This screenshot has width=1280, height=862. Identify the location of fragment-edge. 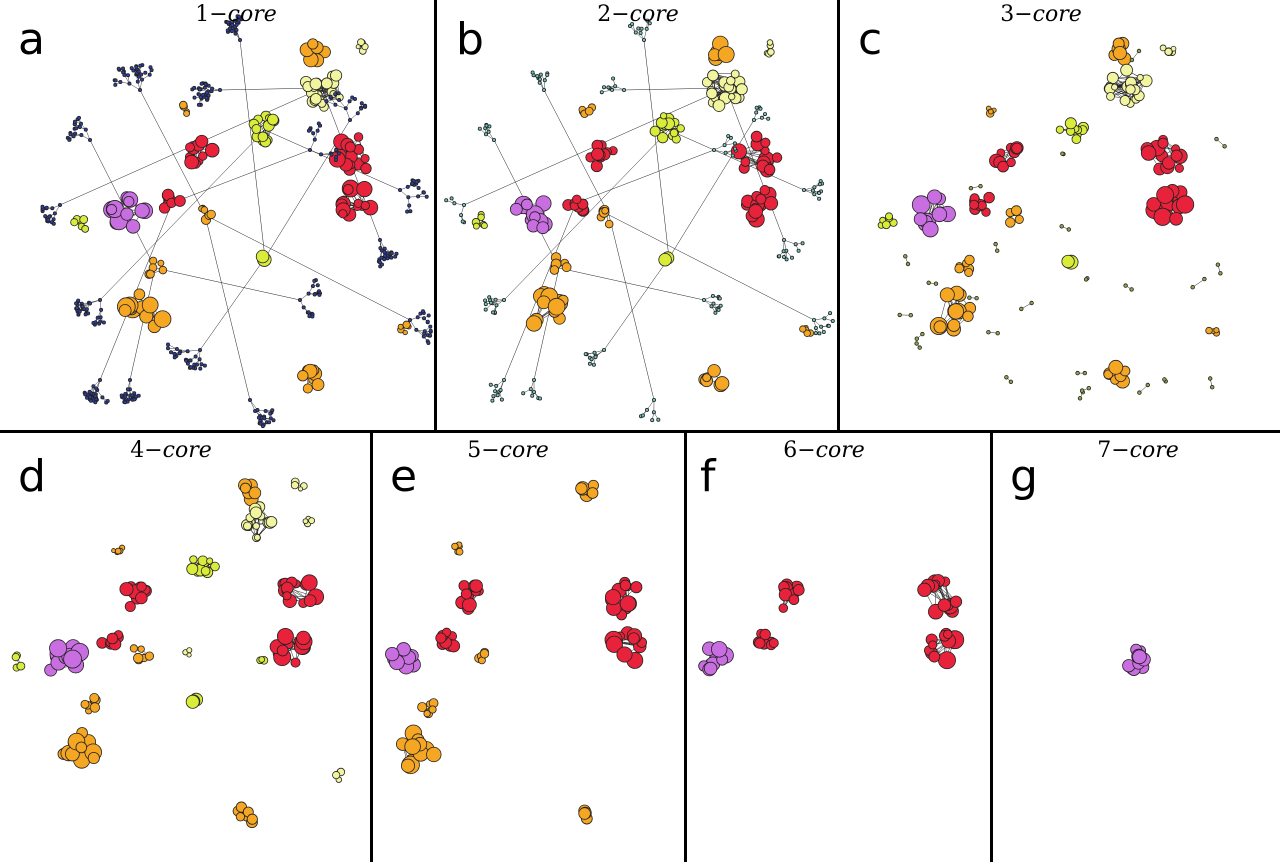
(1198, 283).